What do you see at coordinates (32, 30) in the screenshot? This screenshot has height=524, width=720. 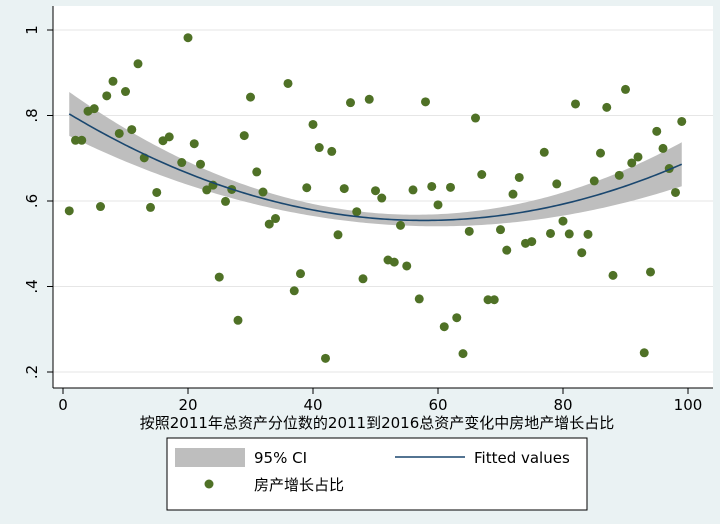 I see `y-tick-label: 1` at bounding box center [32, 30].